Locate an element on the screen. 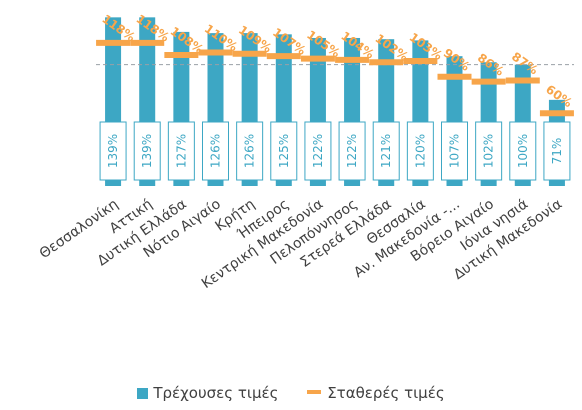 The height and width of the screenshot is (410, 582). bar-label-7: 122% is located at coordinates (352, 151).